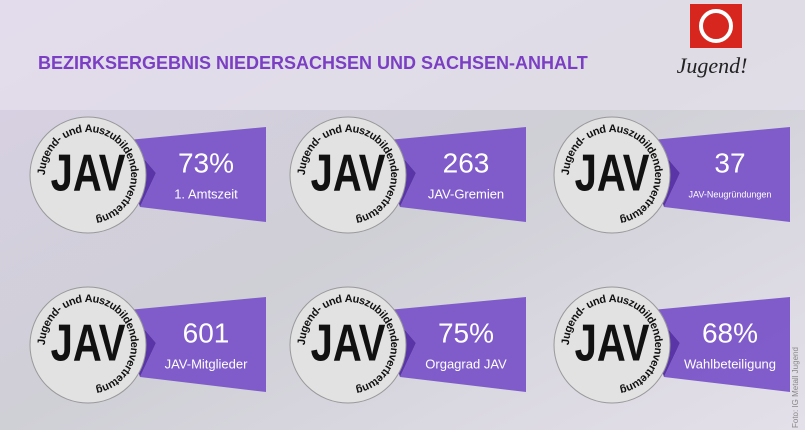 The width and height of the screenshot is (805, 430). I want to click on logo-gear, so click(716, 26).